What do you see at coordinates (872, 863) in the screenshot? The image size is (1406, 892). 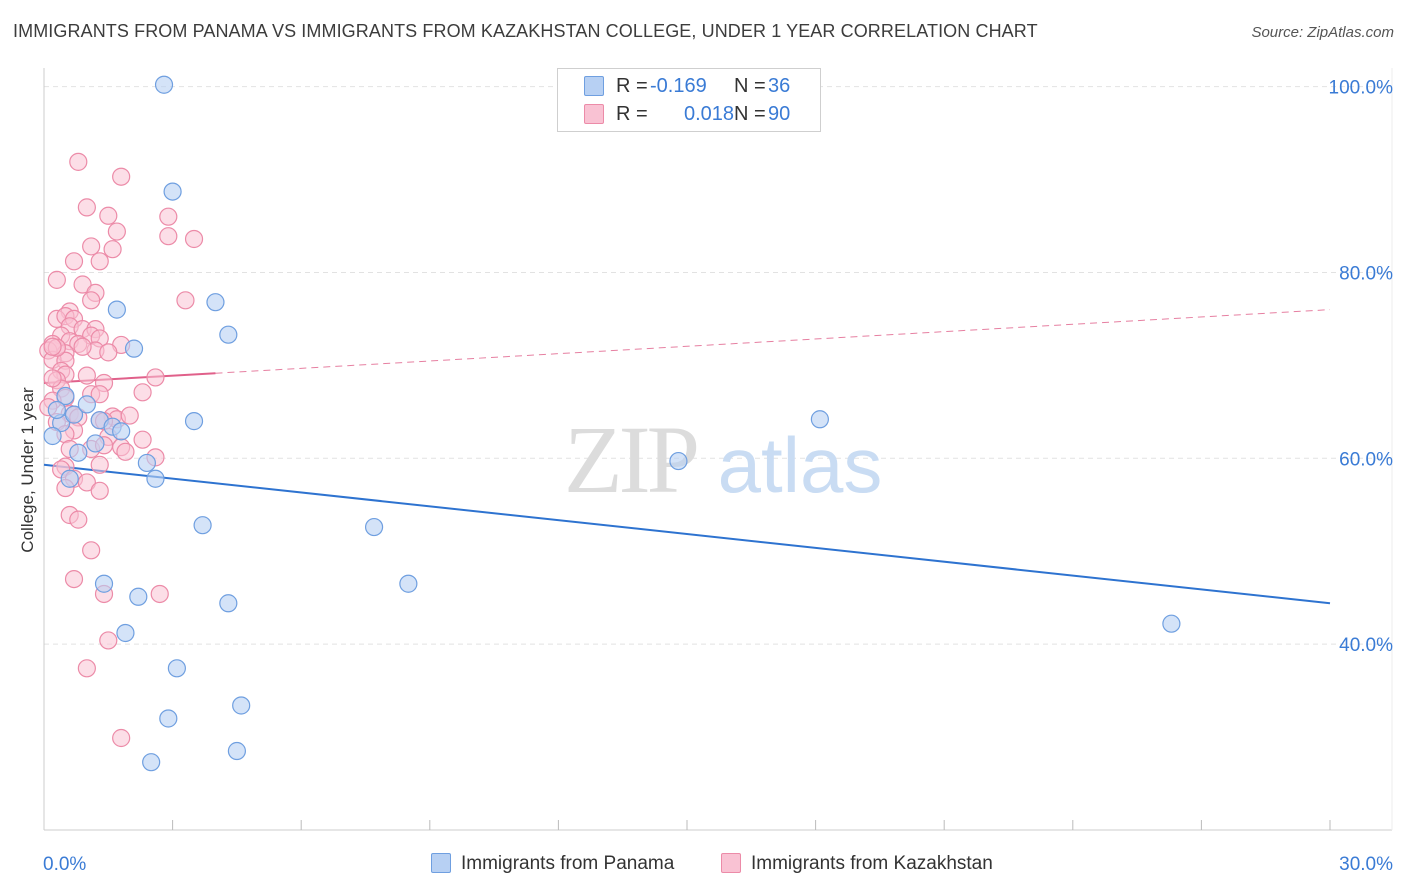 I see `bottom-legend-label-kazakhstan: Immigrants from Kazakhstan` at bounding box center [872, 863].